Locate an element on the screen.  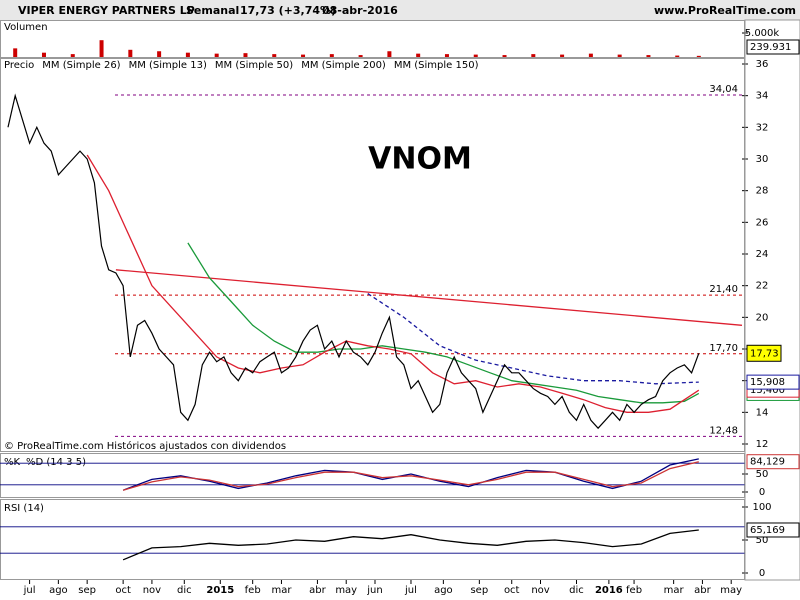
y-tick-label: 22 is located at coordinates (762, 286).